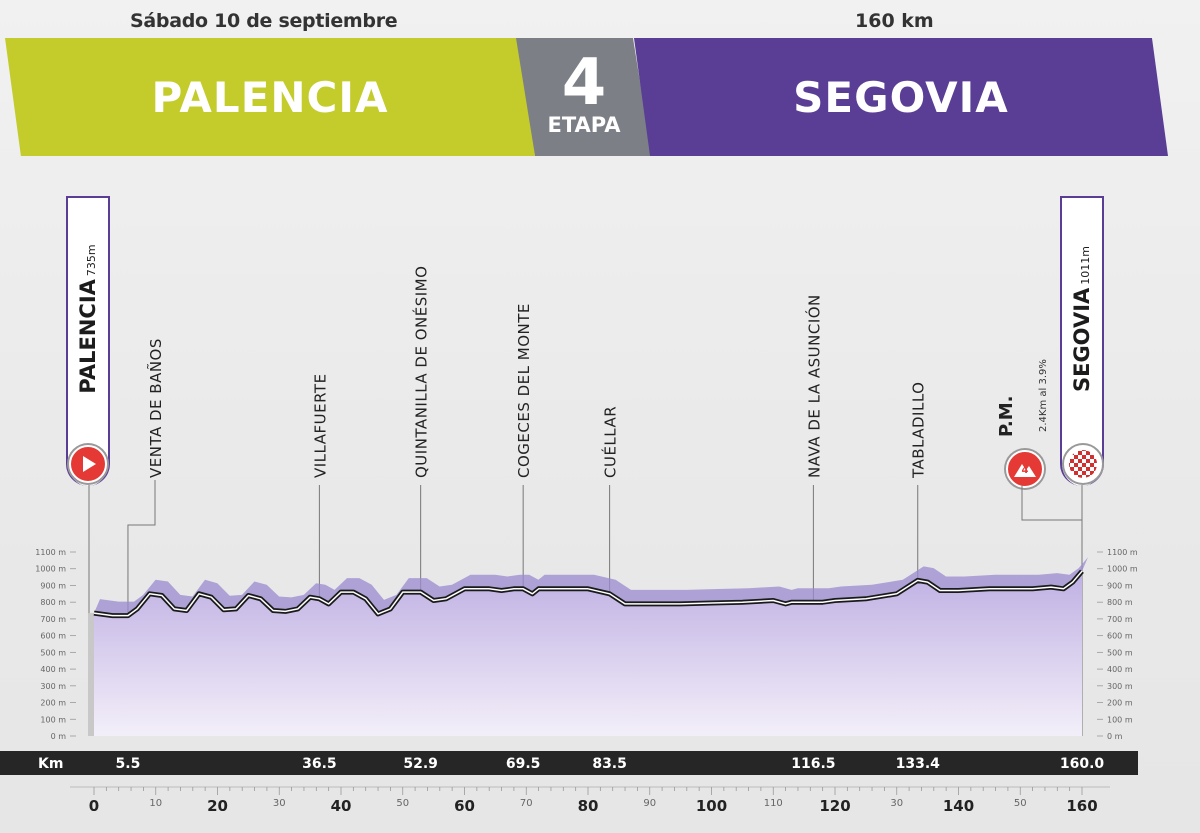 Image resolution: width=1200 pixels, height=833 pixels. I want to click on climb-title: P.M., so click(1006, 416).